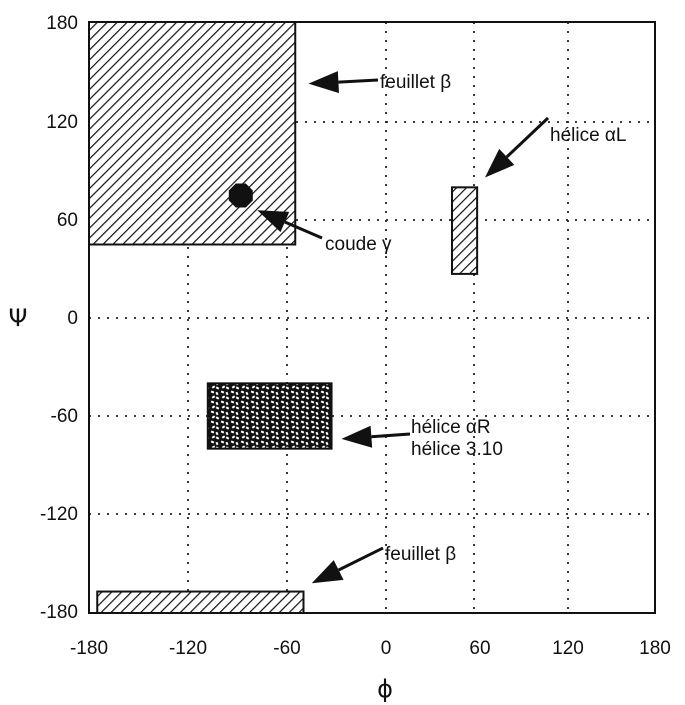 The image size is (685, 705). Describe the element at coordinates (59, 514) in the screenshot. I see `y-tick-label: -120` at that location.